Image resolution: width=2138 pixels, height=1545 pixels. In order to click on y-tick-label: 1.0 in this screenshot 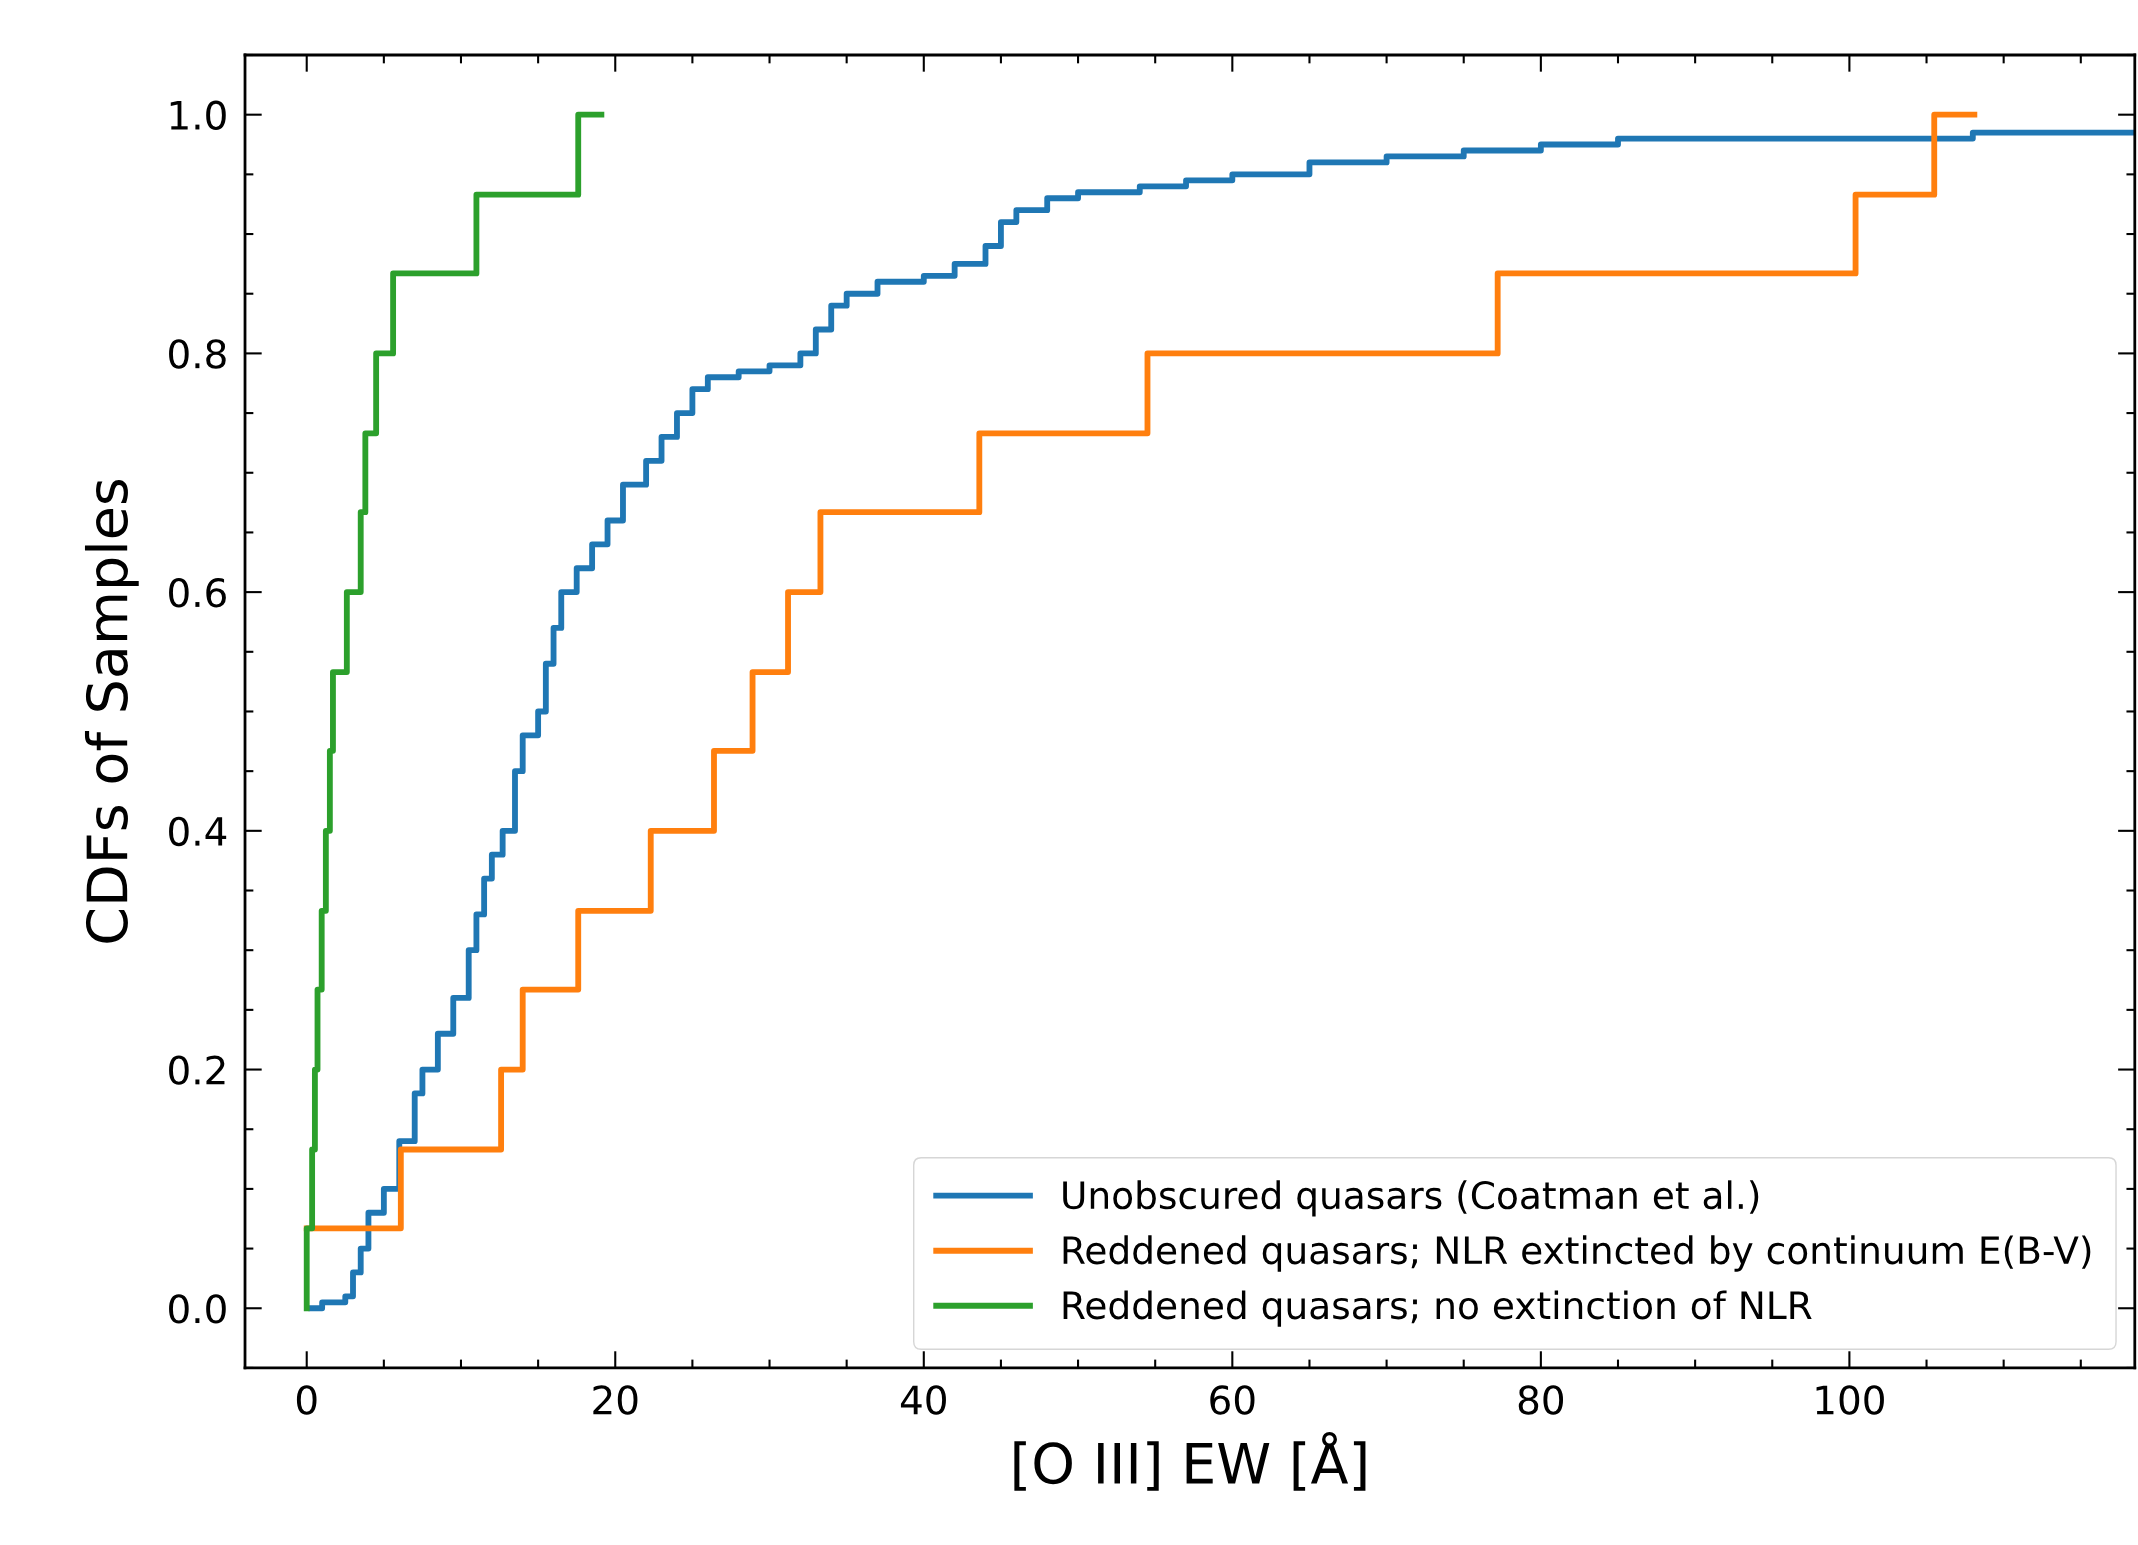, I will do `click(198, 115)`.